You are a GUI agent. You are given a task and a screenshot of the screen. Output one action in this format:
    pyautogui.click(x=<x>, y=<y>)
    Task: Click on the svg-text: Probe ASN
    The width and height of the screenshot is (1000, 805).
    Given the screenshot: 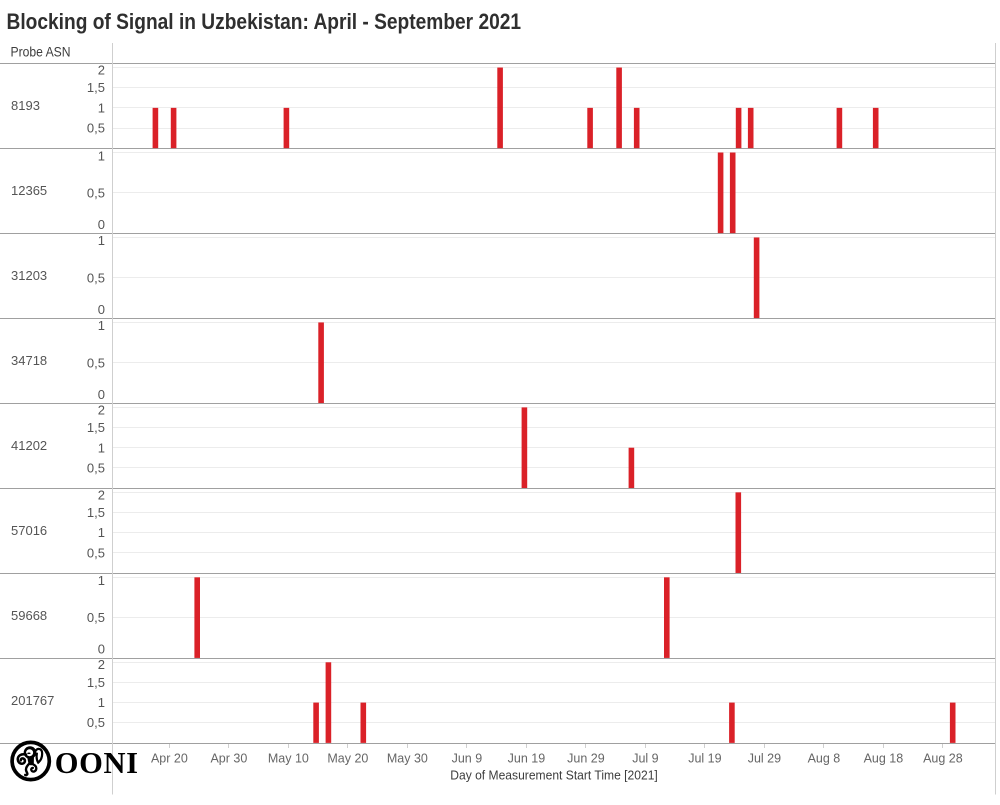 What is the action you would take?
    pyautogui.click(x=41, y=52)
    